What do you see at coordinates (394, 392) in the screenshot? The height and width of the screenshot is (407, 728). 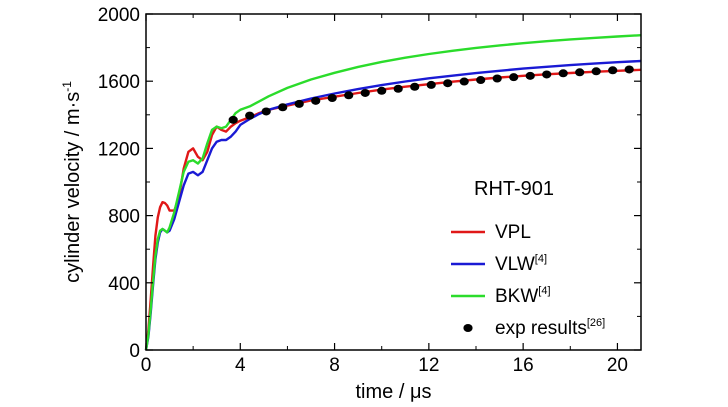 I see `x-axis-label: time / μs` at bounding box center [394, 392].